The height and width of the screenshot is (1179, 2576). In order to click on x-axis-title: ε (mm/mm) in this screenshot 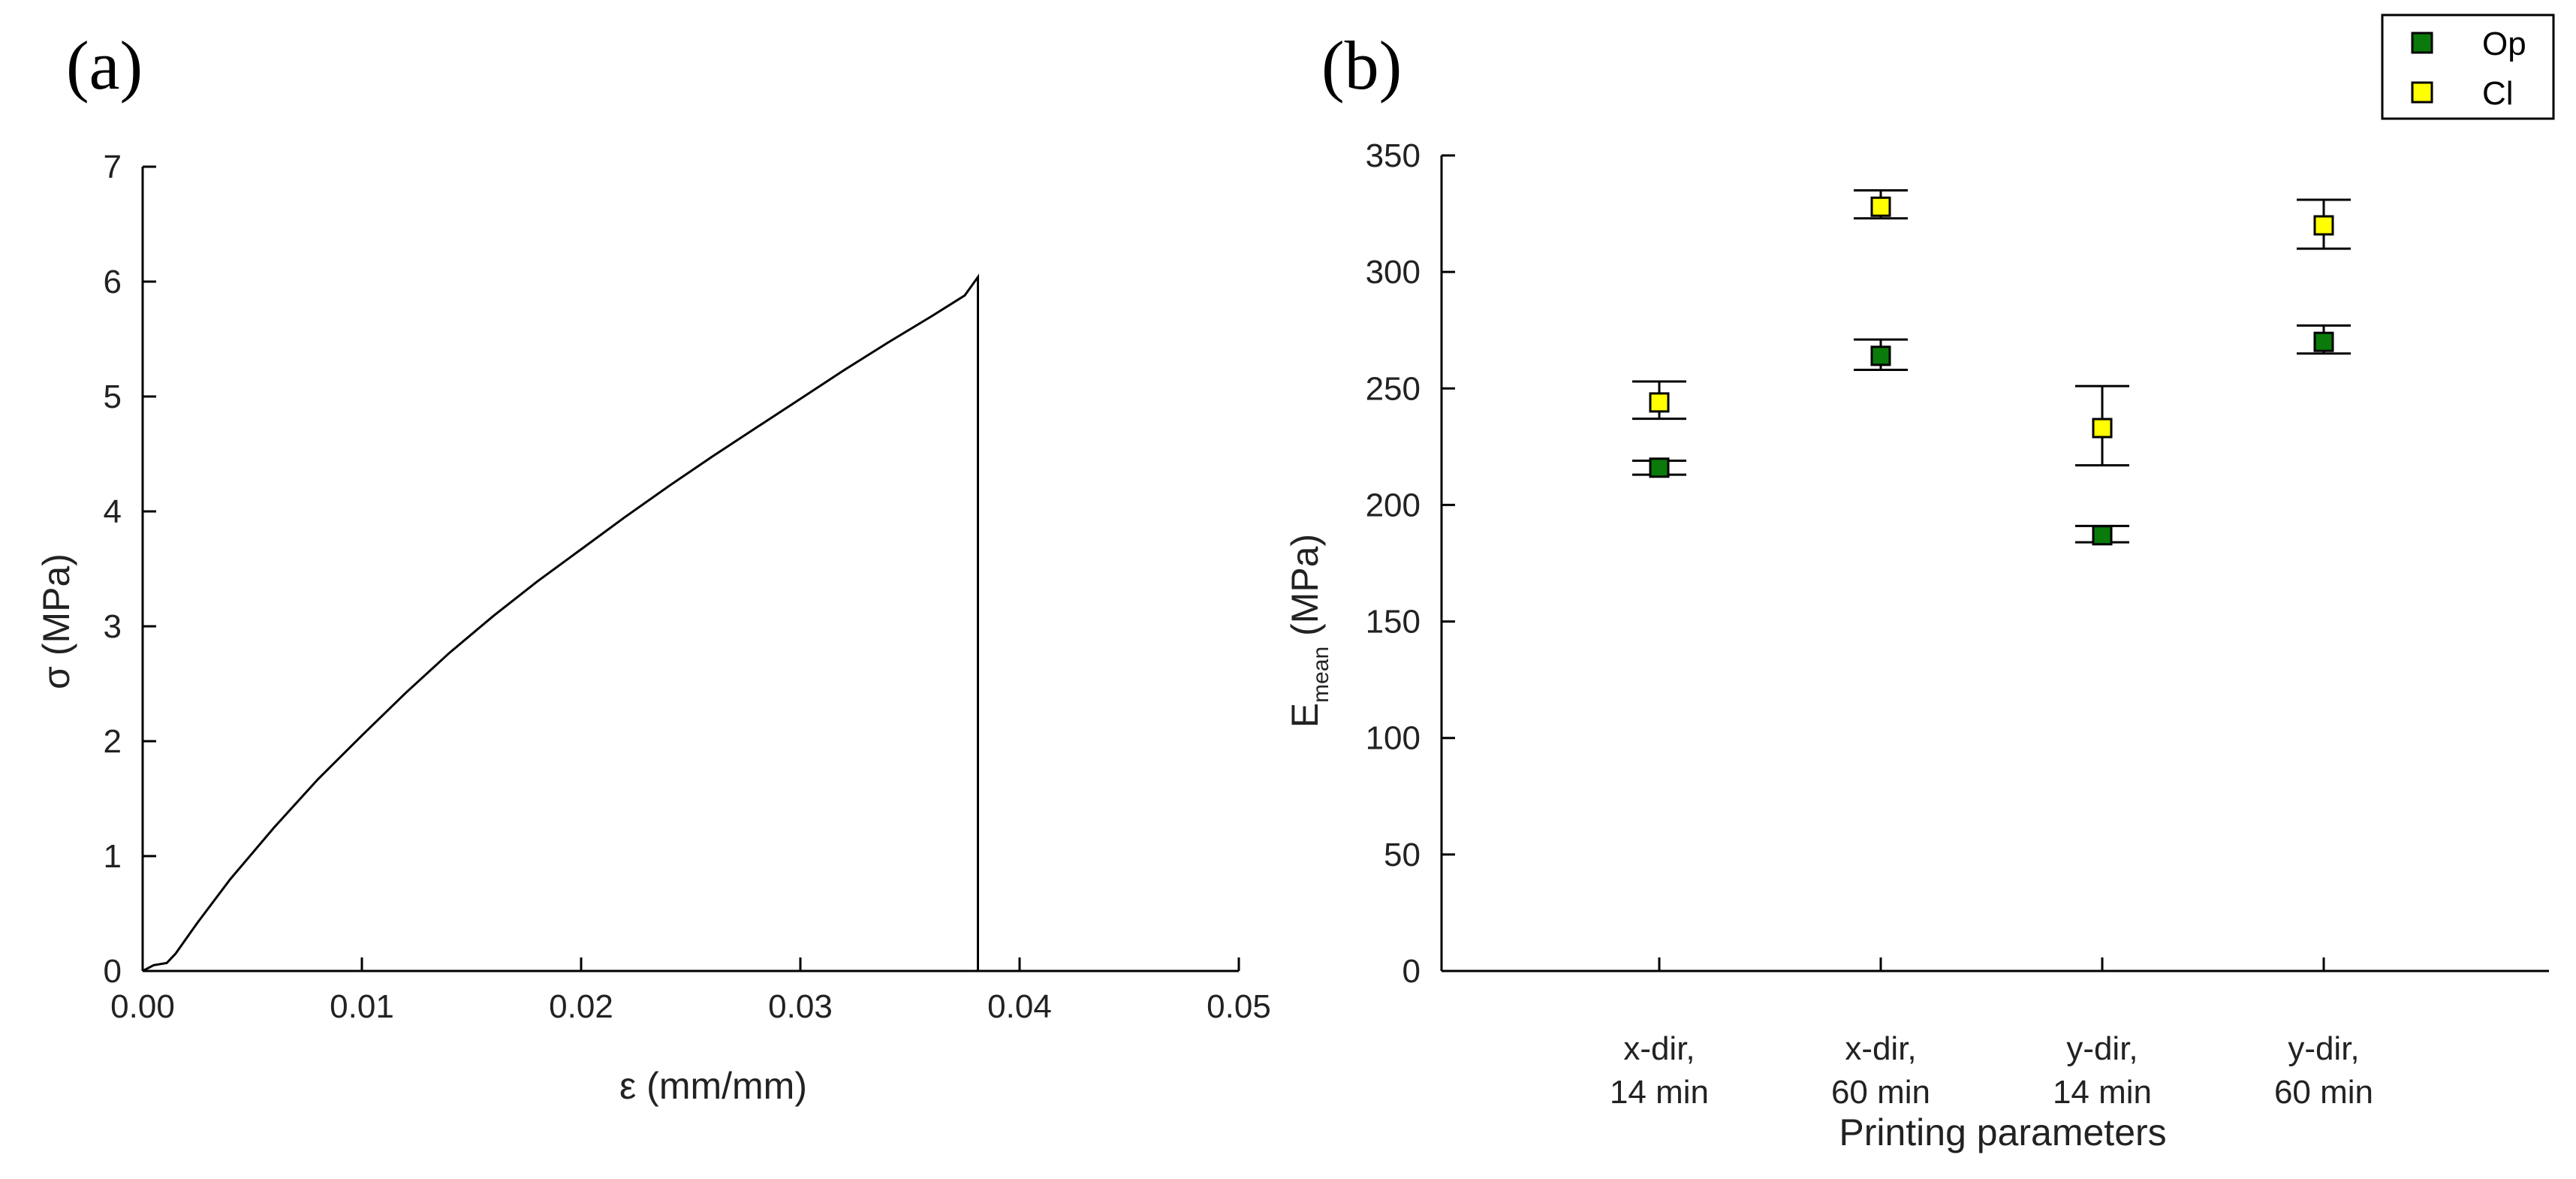, I will do `click(713, 1086)`.